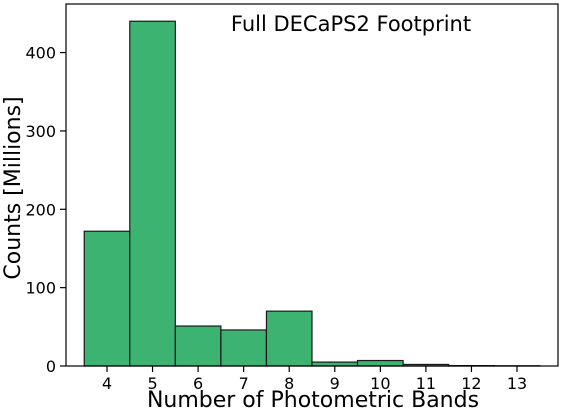  Describe the element at coordinates (198, 383) in the screenshot. I see `x-tick-label: 6` at that location.